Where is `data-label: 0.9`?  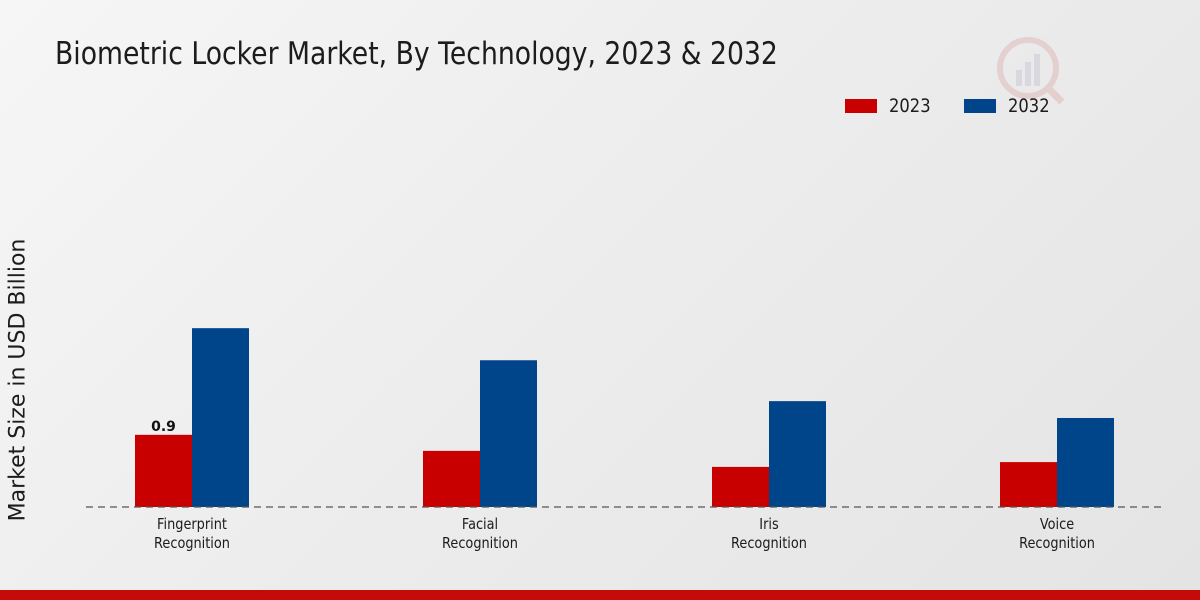 data-label: 0.9 is located at coordinates (163, 427).